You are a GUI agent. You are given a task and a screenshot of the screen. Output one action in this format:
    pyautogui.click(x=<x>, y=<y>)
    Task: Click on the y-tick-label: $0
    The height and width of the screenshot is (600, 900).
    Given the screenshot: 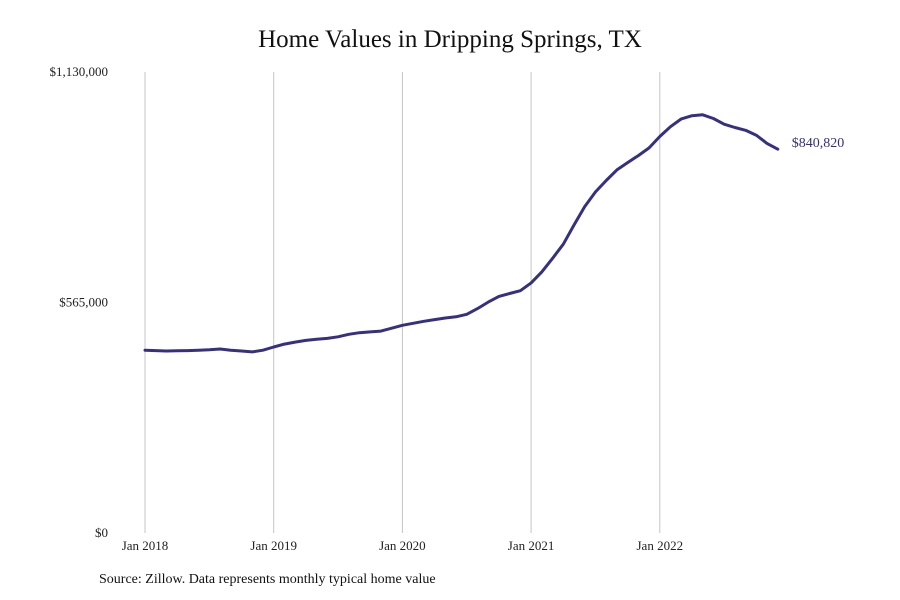 What is the action you would take?
    pyautogui.click(x=101, y=532)
    